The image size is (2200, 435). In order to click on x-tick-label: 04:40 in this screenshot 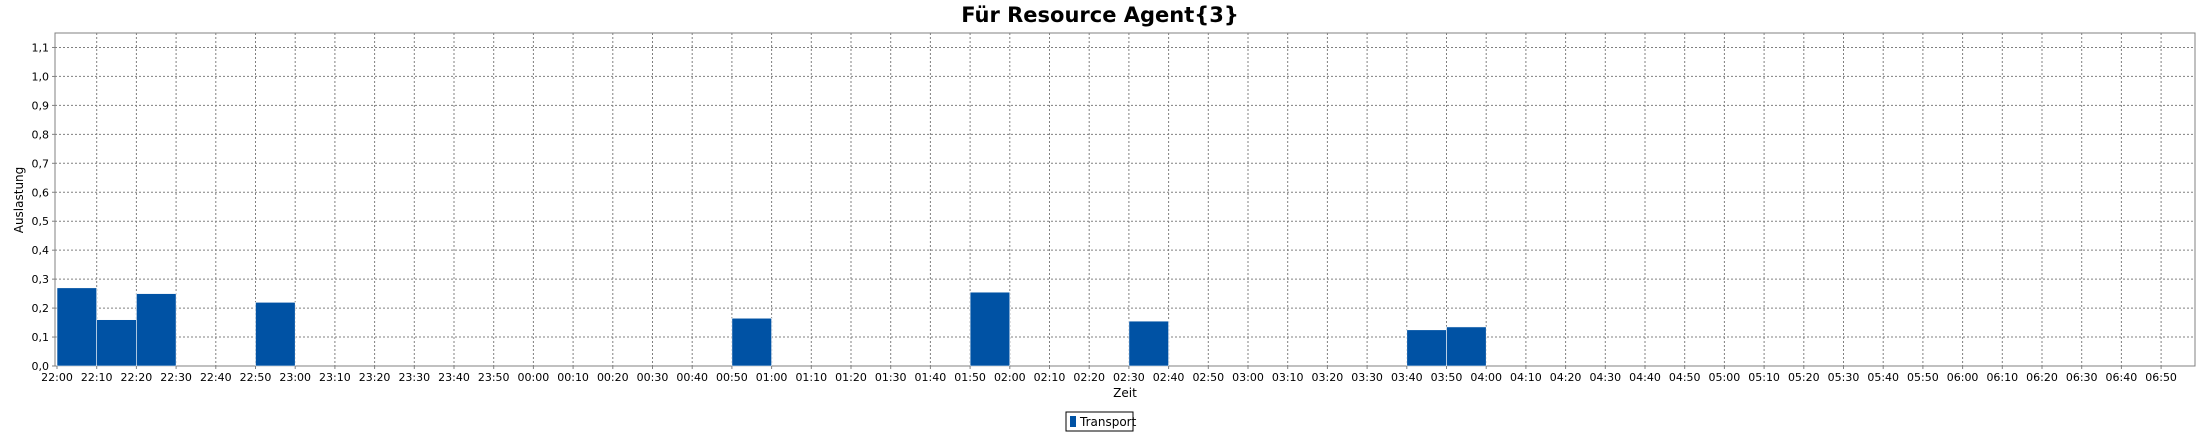, I will do `click(1645, 377)`.